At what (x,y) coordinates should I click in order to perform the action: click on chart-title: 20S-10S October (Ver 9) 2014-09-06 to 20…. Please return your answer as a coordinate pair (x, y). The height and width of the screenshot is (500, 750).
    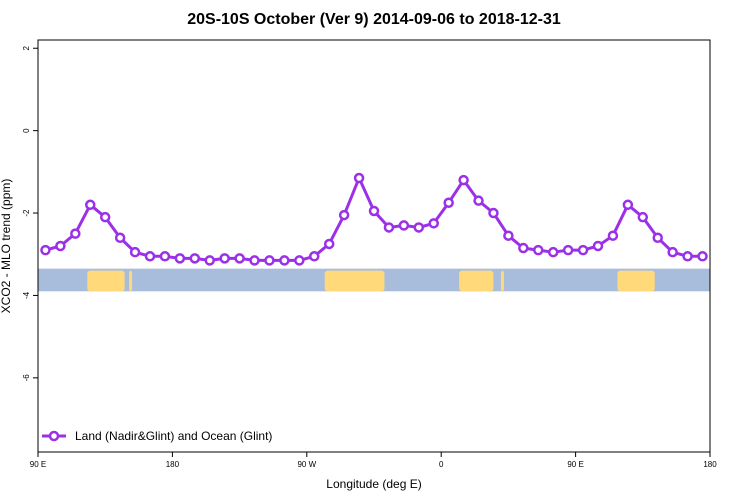
    Looking at the image, I should click on (374, 19).